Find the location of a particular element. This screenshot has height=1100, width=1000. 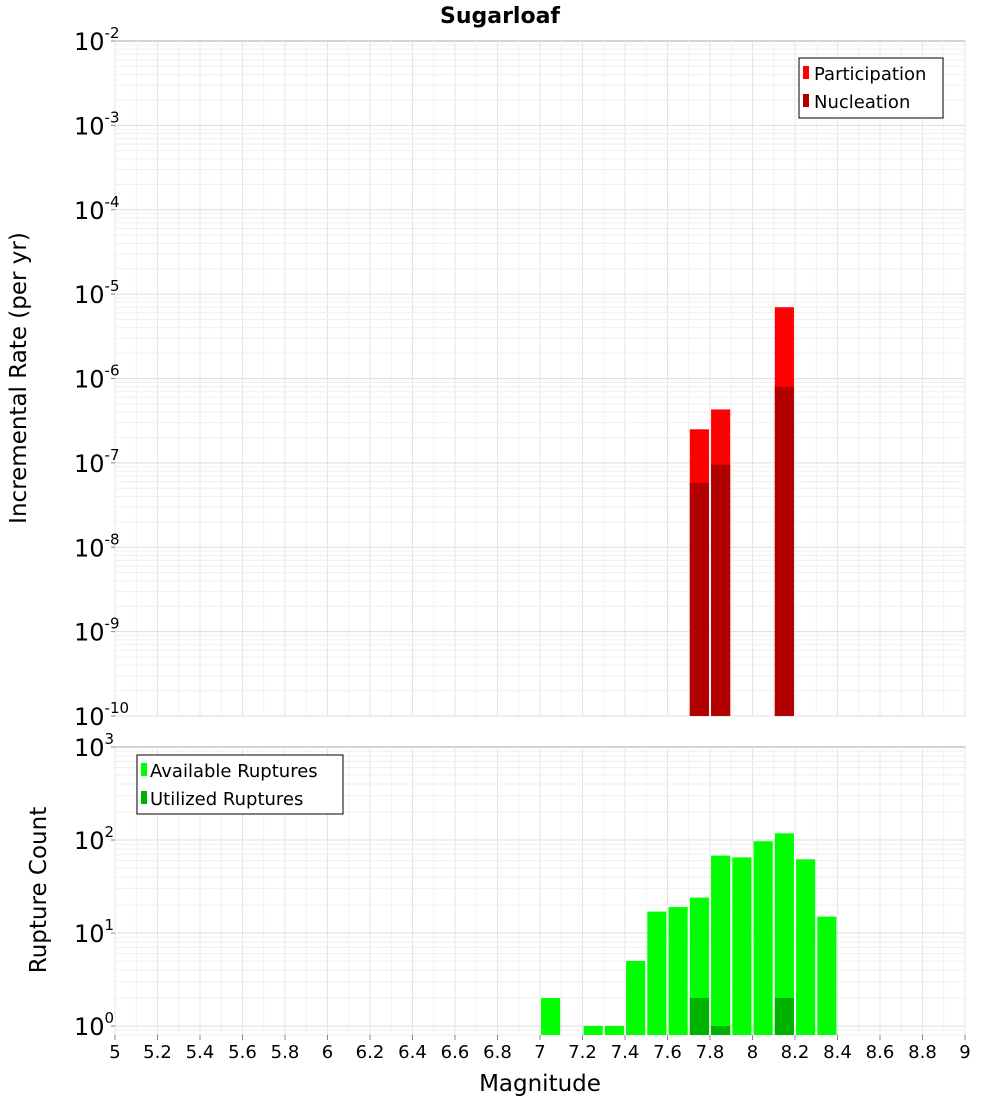

x-tick-label: 8.8 is located at coordinates (922, 1052).